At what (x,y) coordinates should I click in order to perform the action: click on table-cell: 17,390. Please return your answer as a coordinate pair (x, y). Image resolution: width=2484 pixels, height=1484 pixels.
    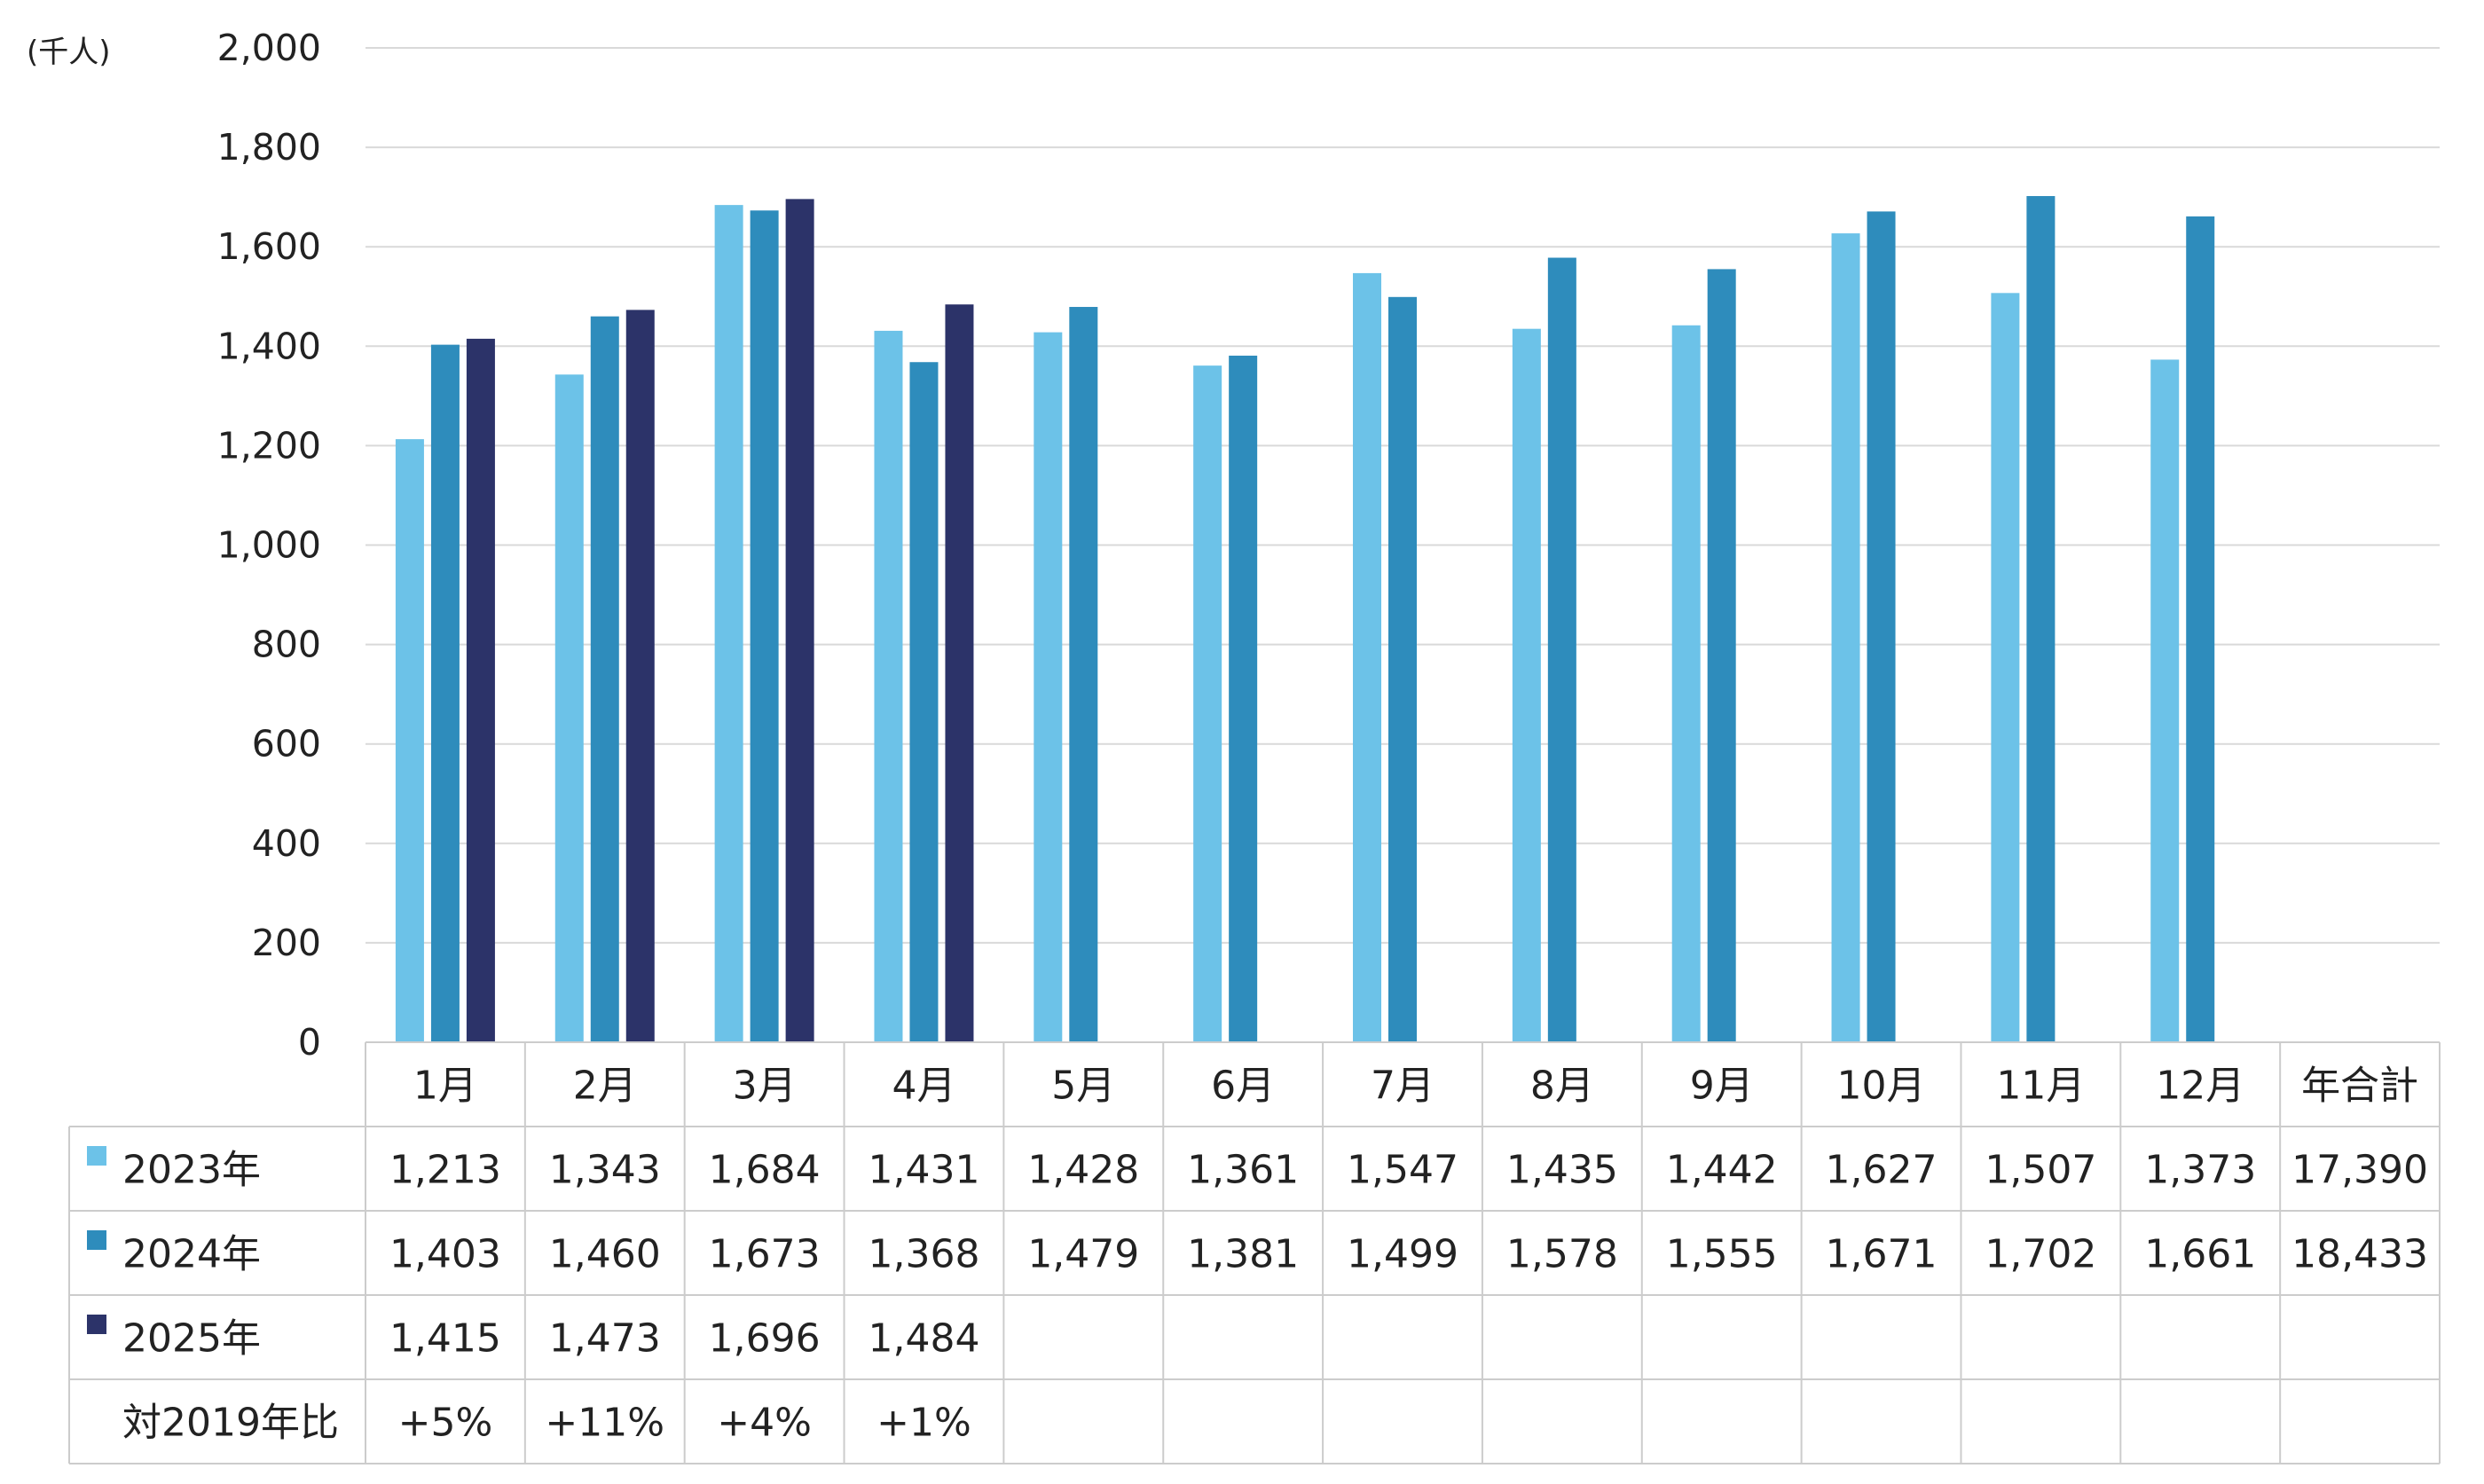
    Looking at the image, I should click on (2359, 1170).